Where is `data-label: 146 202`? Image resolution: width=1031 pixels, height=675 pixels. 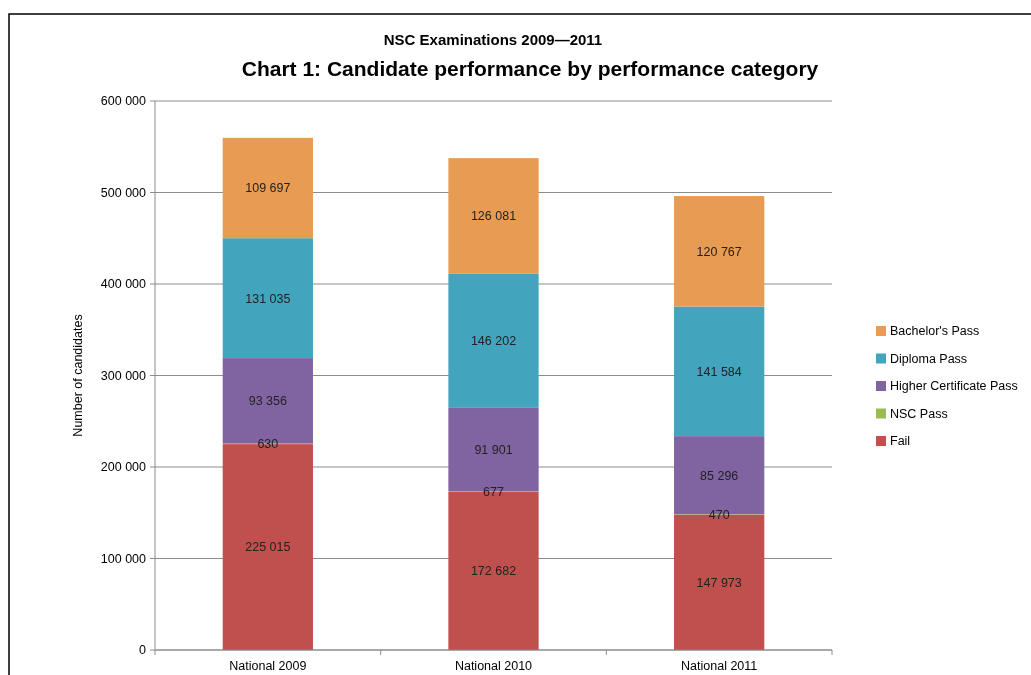
data-label: 146 202 is located at coordinates (493, 340).